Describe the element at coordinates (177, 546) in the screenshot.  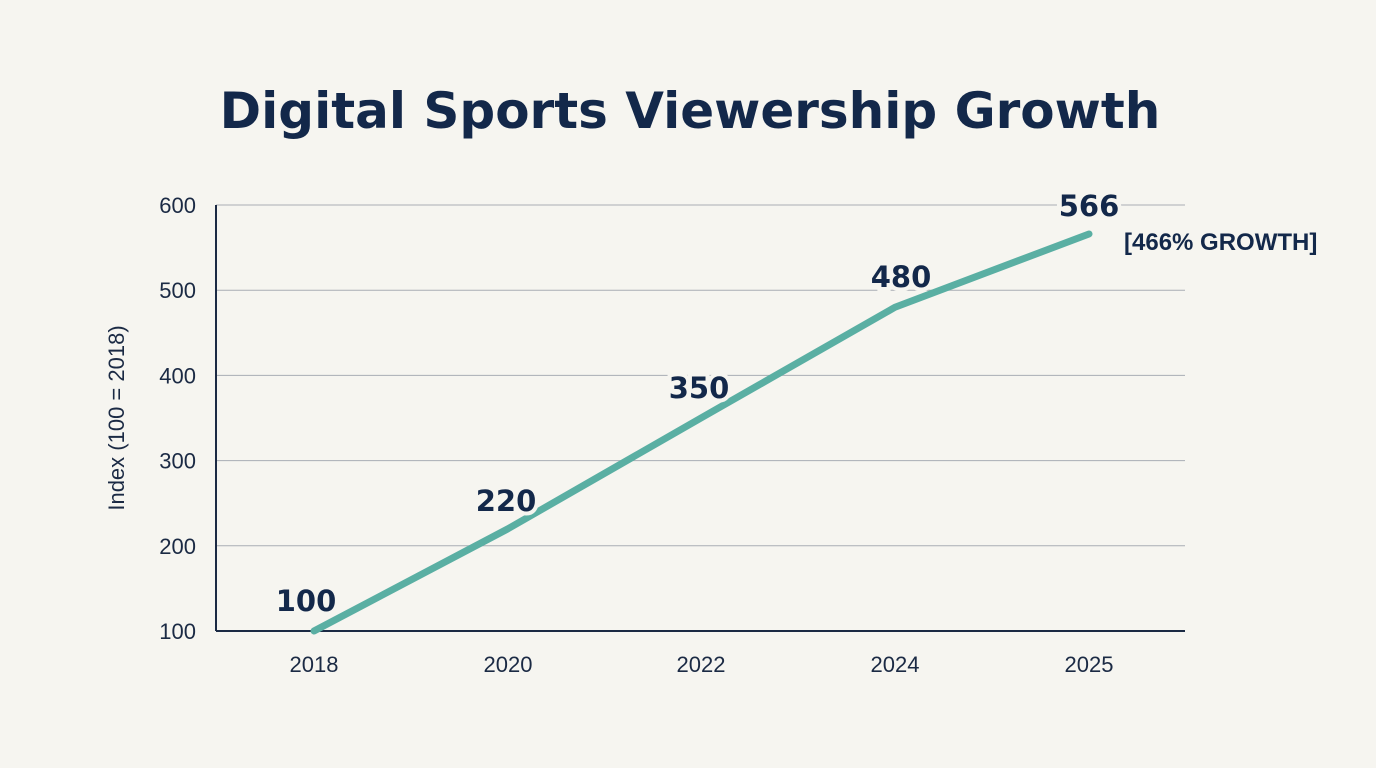
I see `y-tick-label: 200` at that location.